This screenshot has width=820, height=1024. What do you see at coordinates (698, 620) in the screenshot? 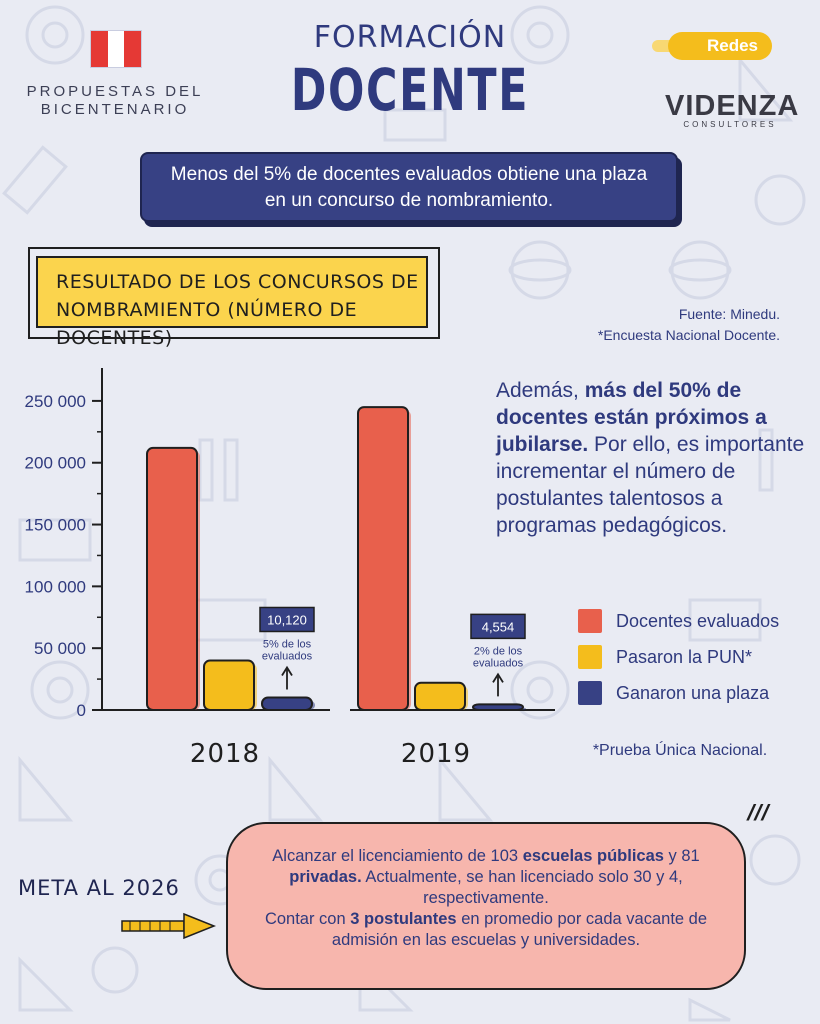
I see `legend-label: Docentes evaluados` at bounding box center [698, 620].